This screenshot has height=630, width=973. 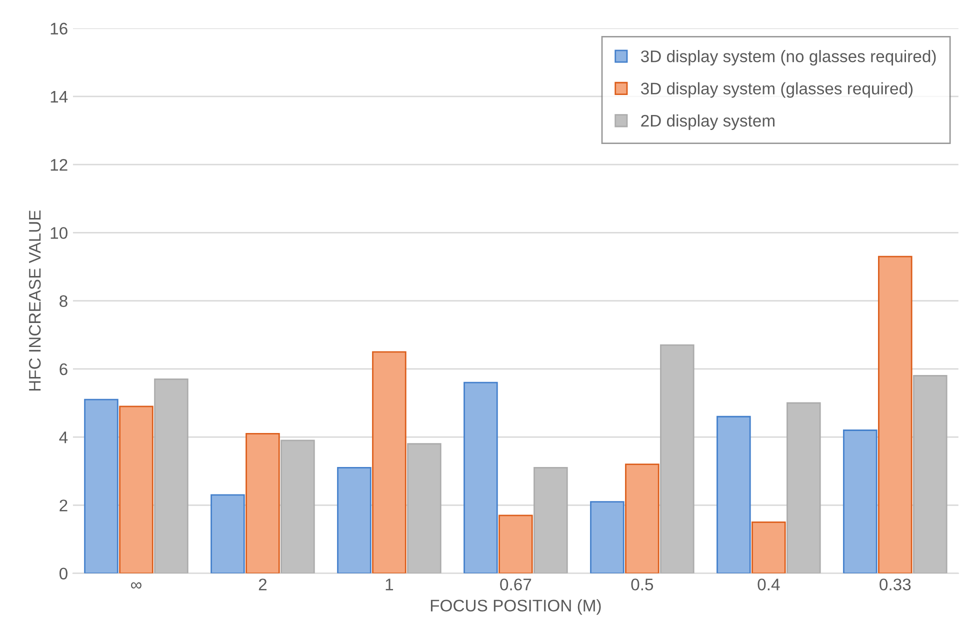 What do you see at coordinates (769, 584) in the screenshot?
I see `x-tick-label: 0.4` at bounding box center [769, 584].